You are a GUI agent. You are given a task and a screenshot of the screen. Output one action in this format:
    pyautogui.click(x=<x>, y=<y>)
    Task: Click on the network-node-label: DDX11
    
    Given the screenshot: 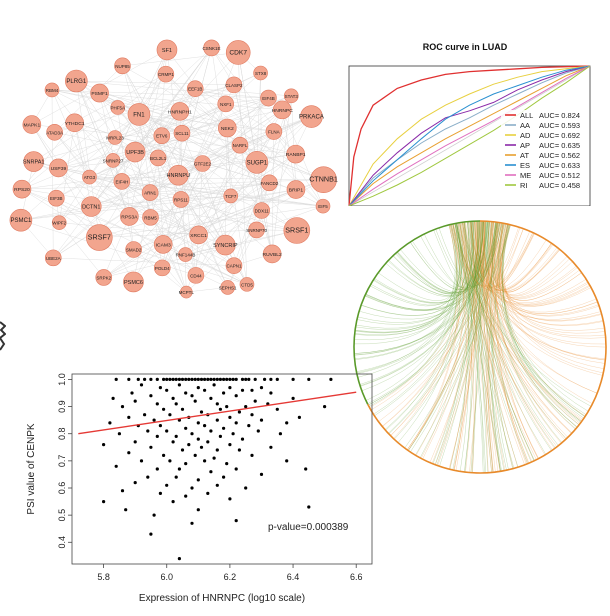 What is the action you would take?
    pyautogui.click(x=262, y=211)
    